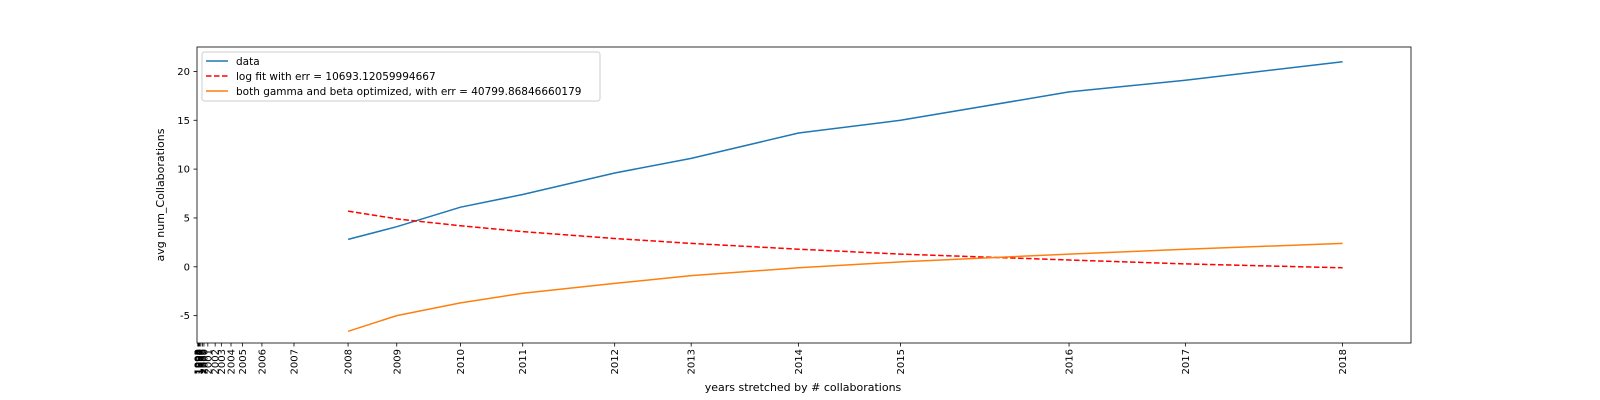 The height and width of the screenshot is (400, 1600). I want to click on x-tick-label: 1991, so click(198, 361).